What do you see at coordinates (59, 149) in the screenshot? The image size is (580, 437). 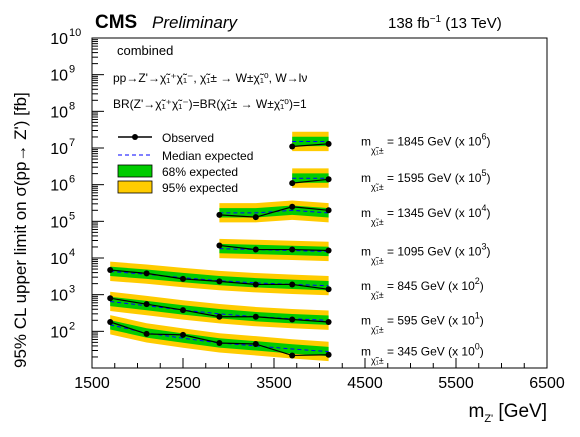 I see `y-tick-label-5: 10` at bounding box center [59, 149].